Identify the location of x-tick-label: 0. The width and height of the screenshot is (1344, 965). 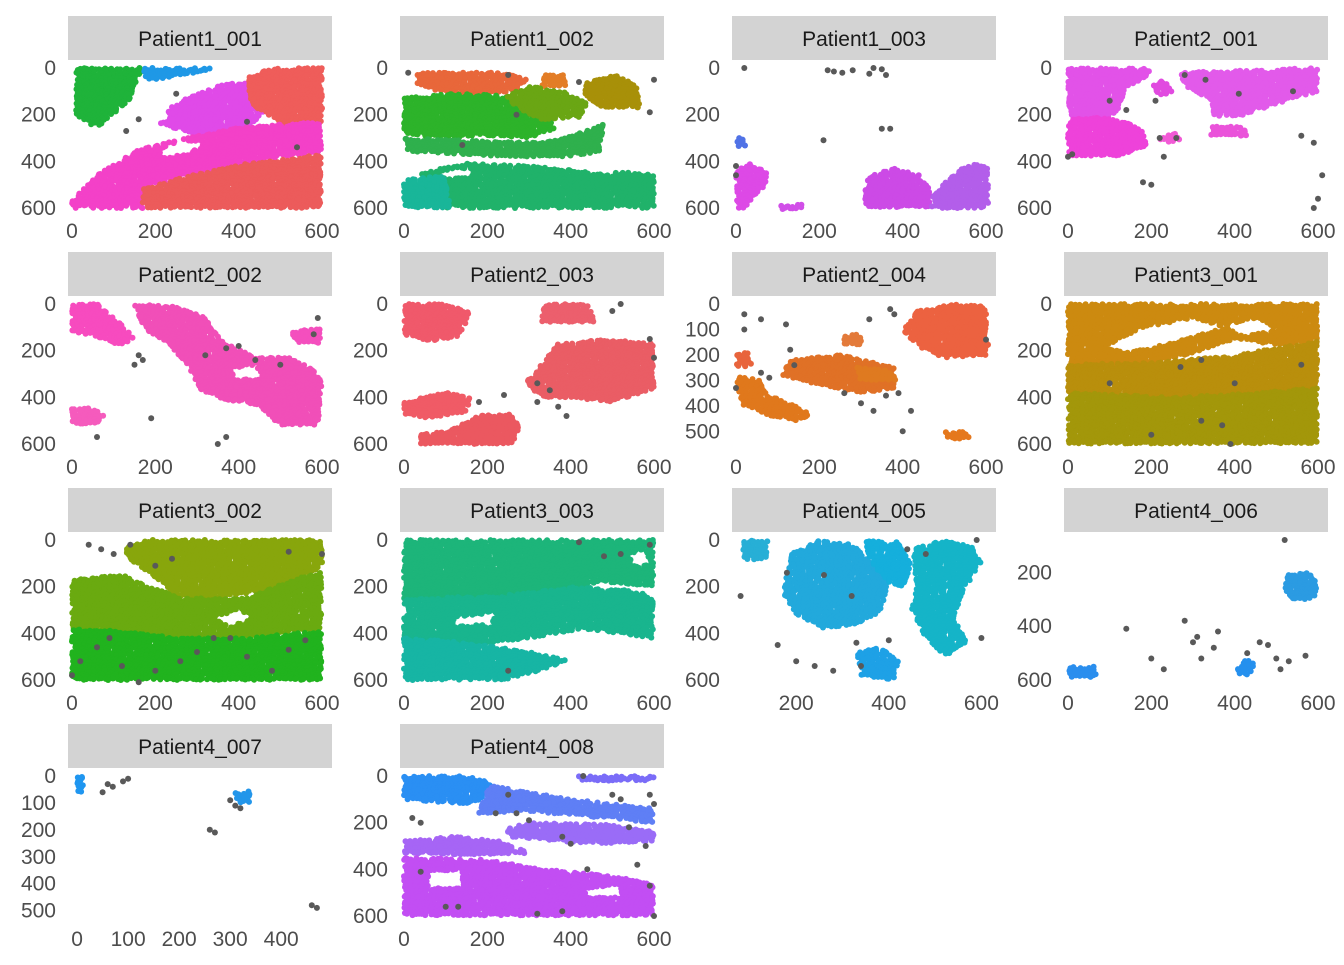
(72, 231).